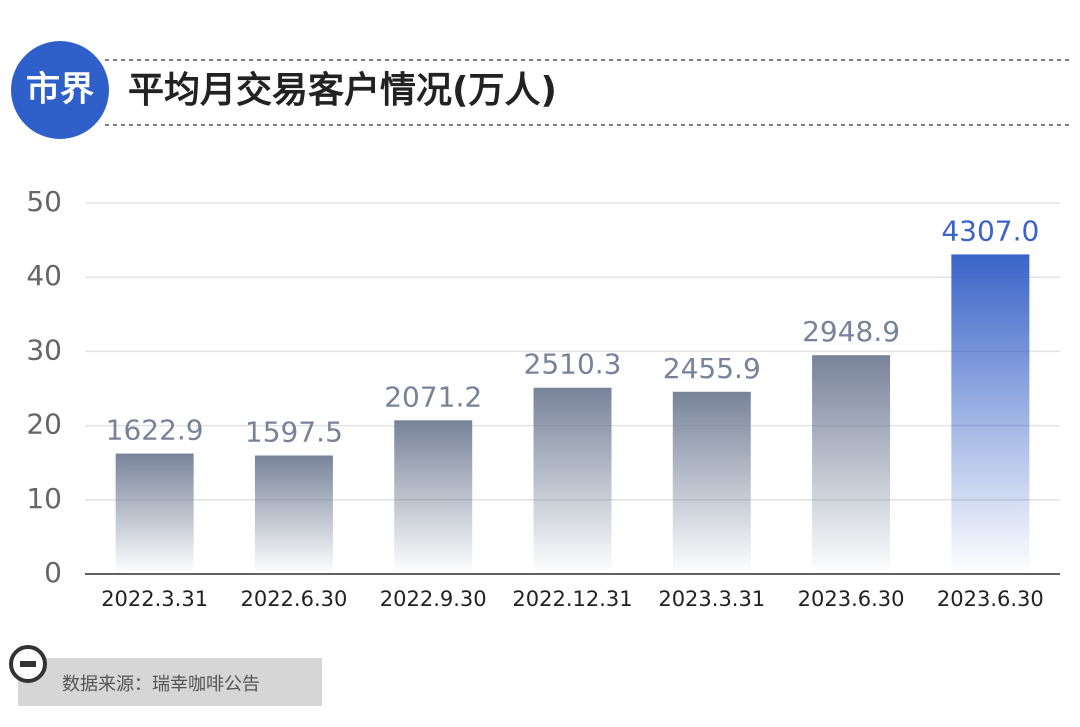  What do you see at coordinates (44, 424) in the screenshot?
I see `y-tick-label: 20` at bounding box center [44, 424].